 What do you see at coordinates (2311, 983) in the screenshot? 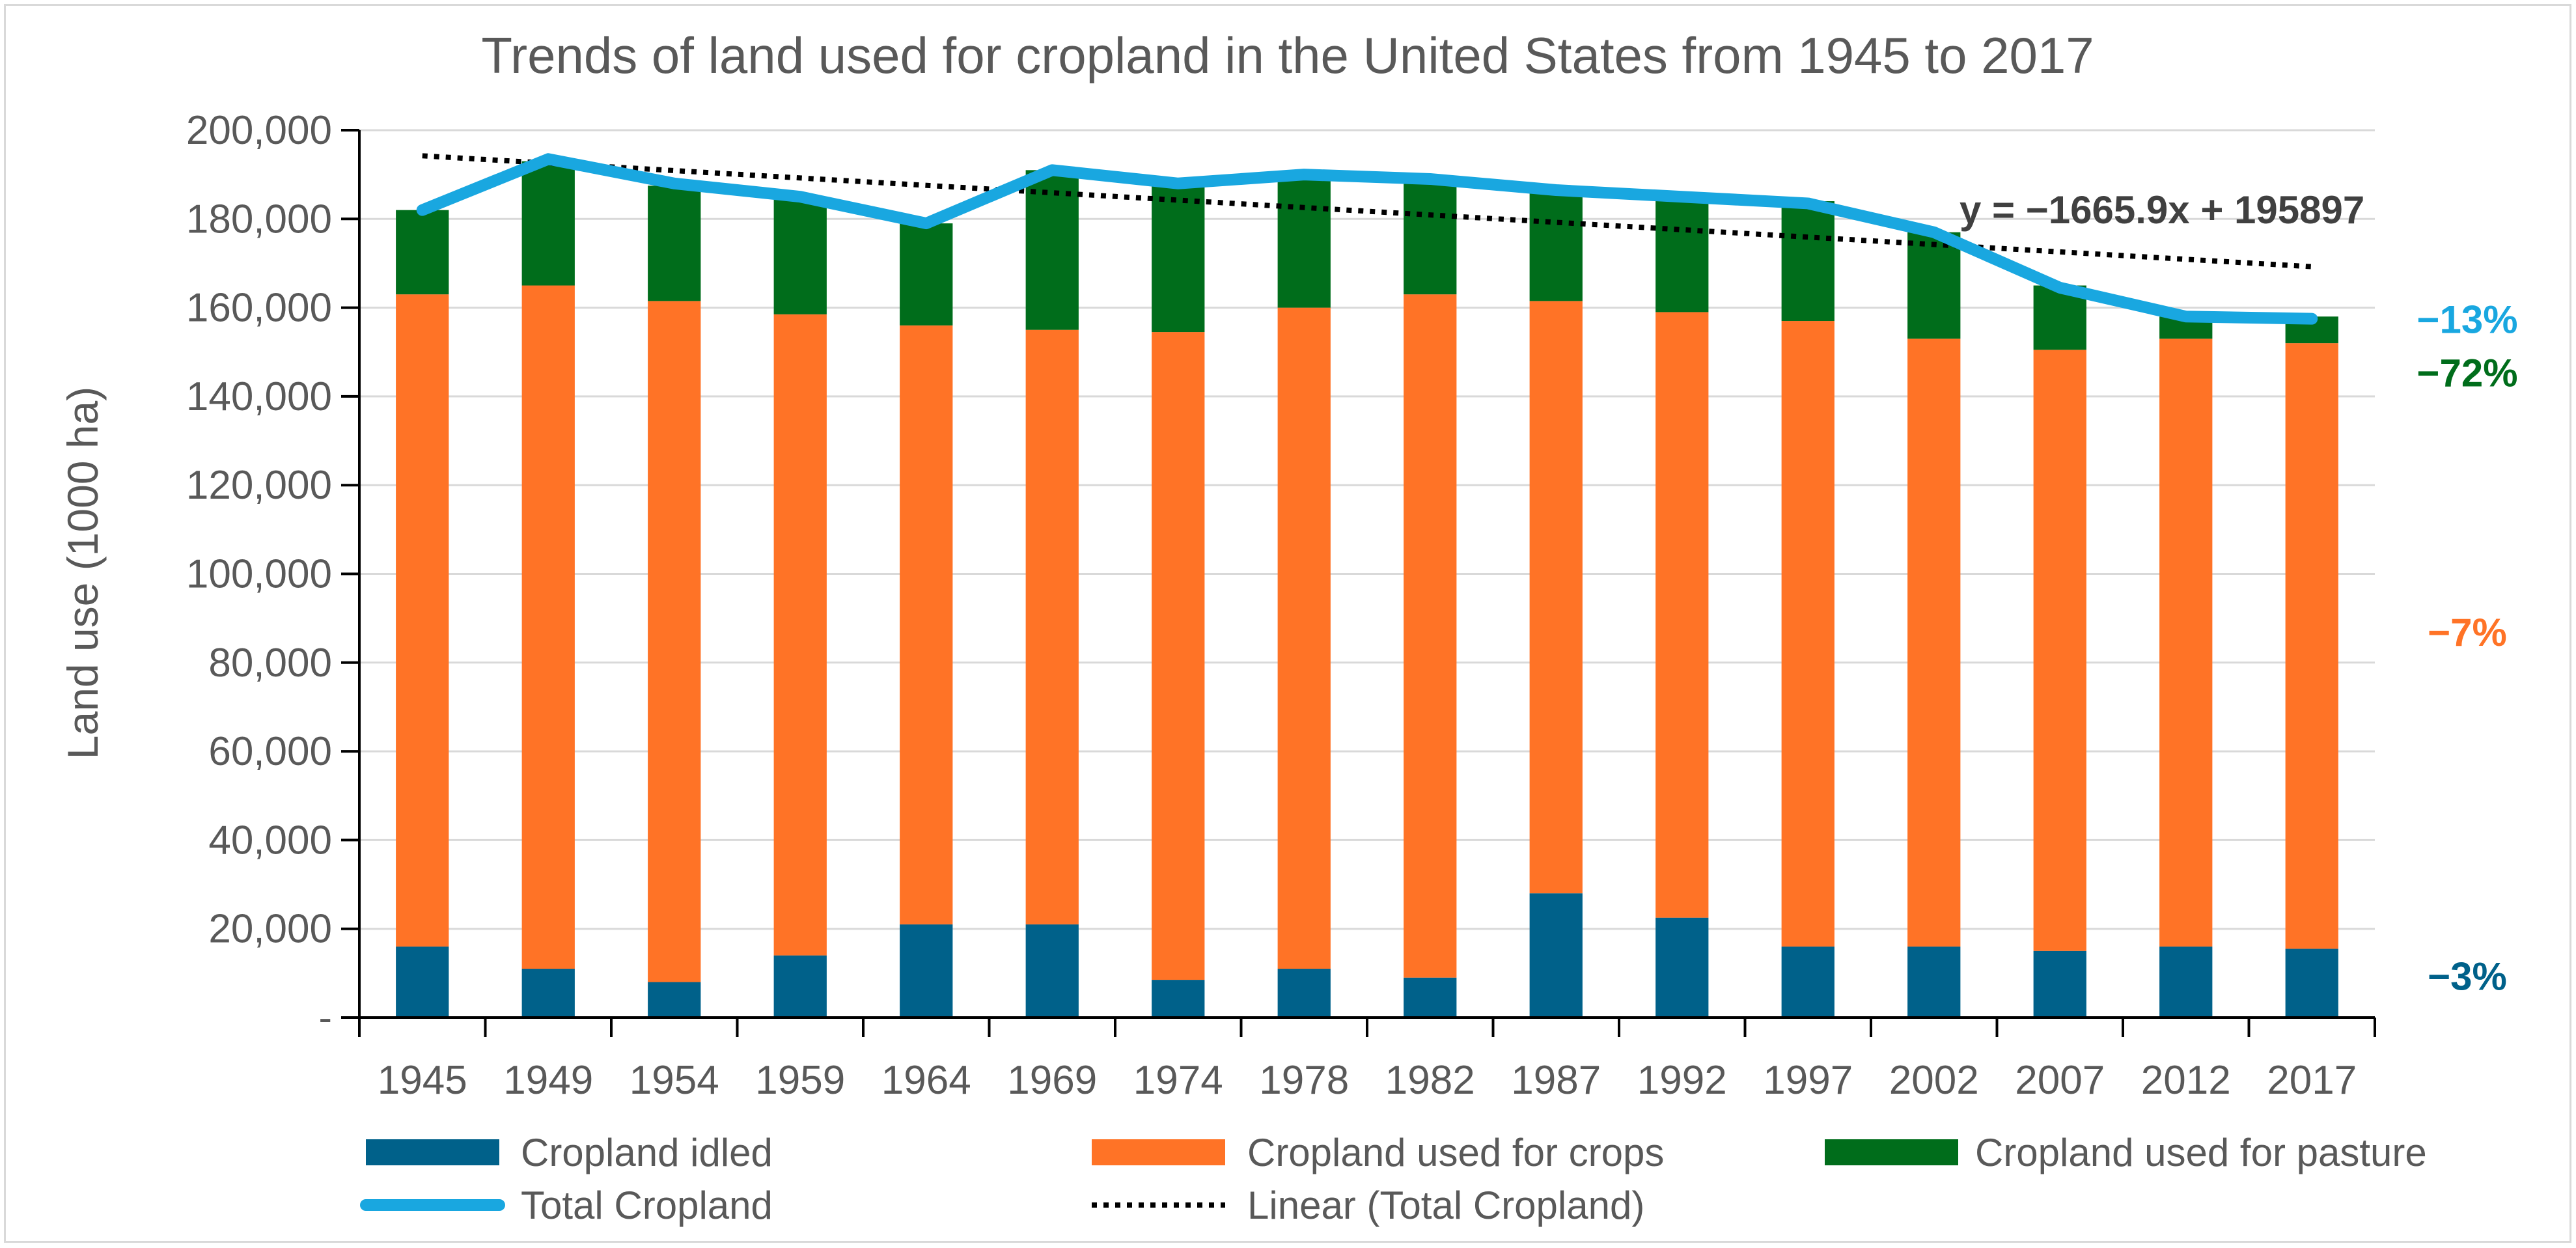
I see `bar-cropland-idled-2017` at bounding box center [2311, 983].